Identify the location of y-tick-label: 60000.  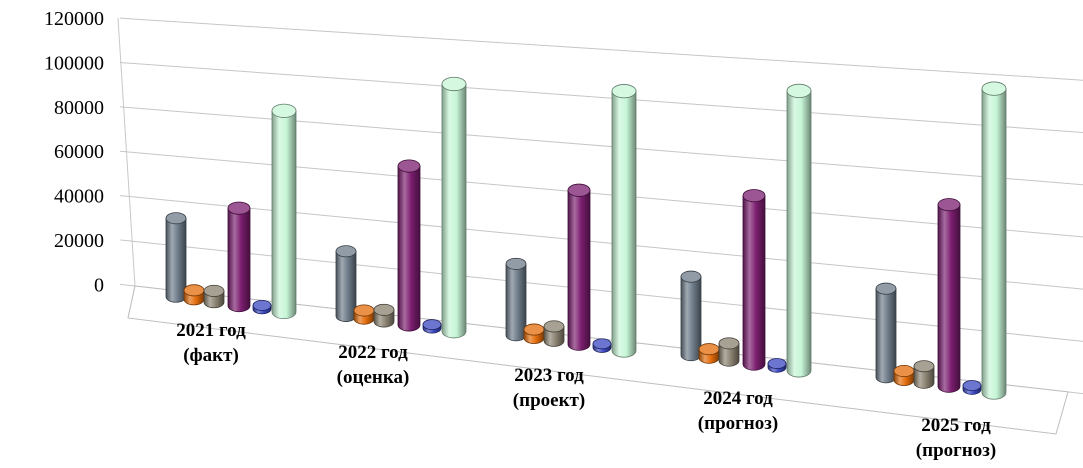
(79, 152).